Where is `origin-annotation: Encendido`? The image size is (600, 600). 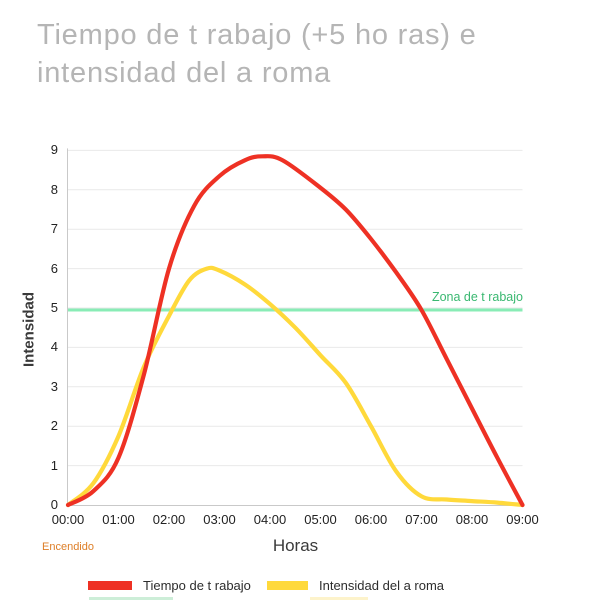
origin-annotation: Encendido is located at coordinates (68, 547).